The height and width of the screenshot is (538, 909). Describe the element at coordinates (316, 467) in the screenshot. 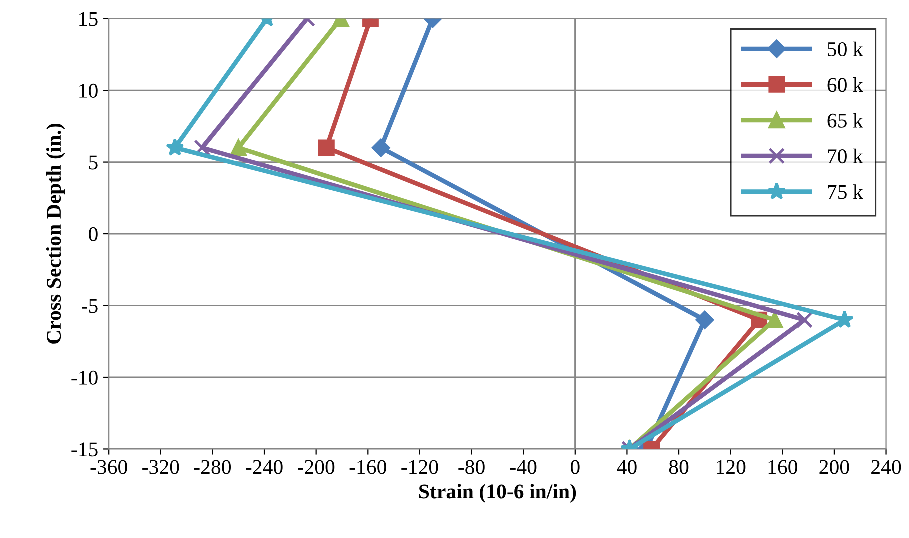

I see `x-tick-label: -200` at that location.